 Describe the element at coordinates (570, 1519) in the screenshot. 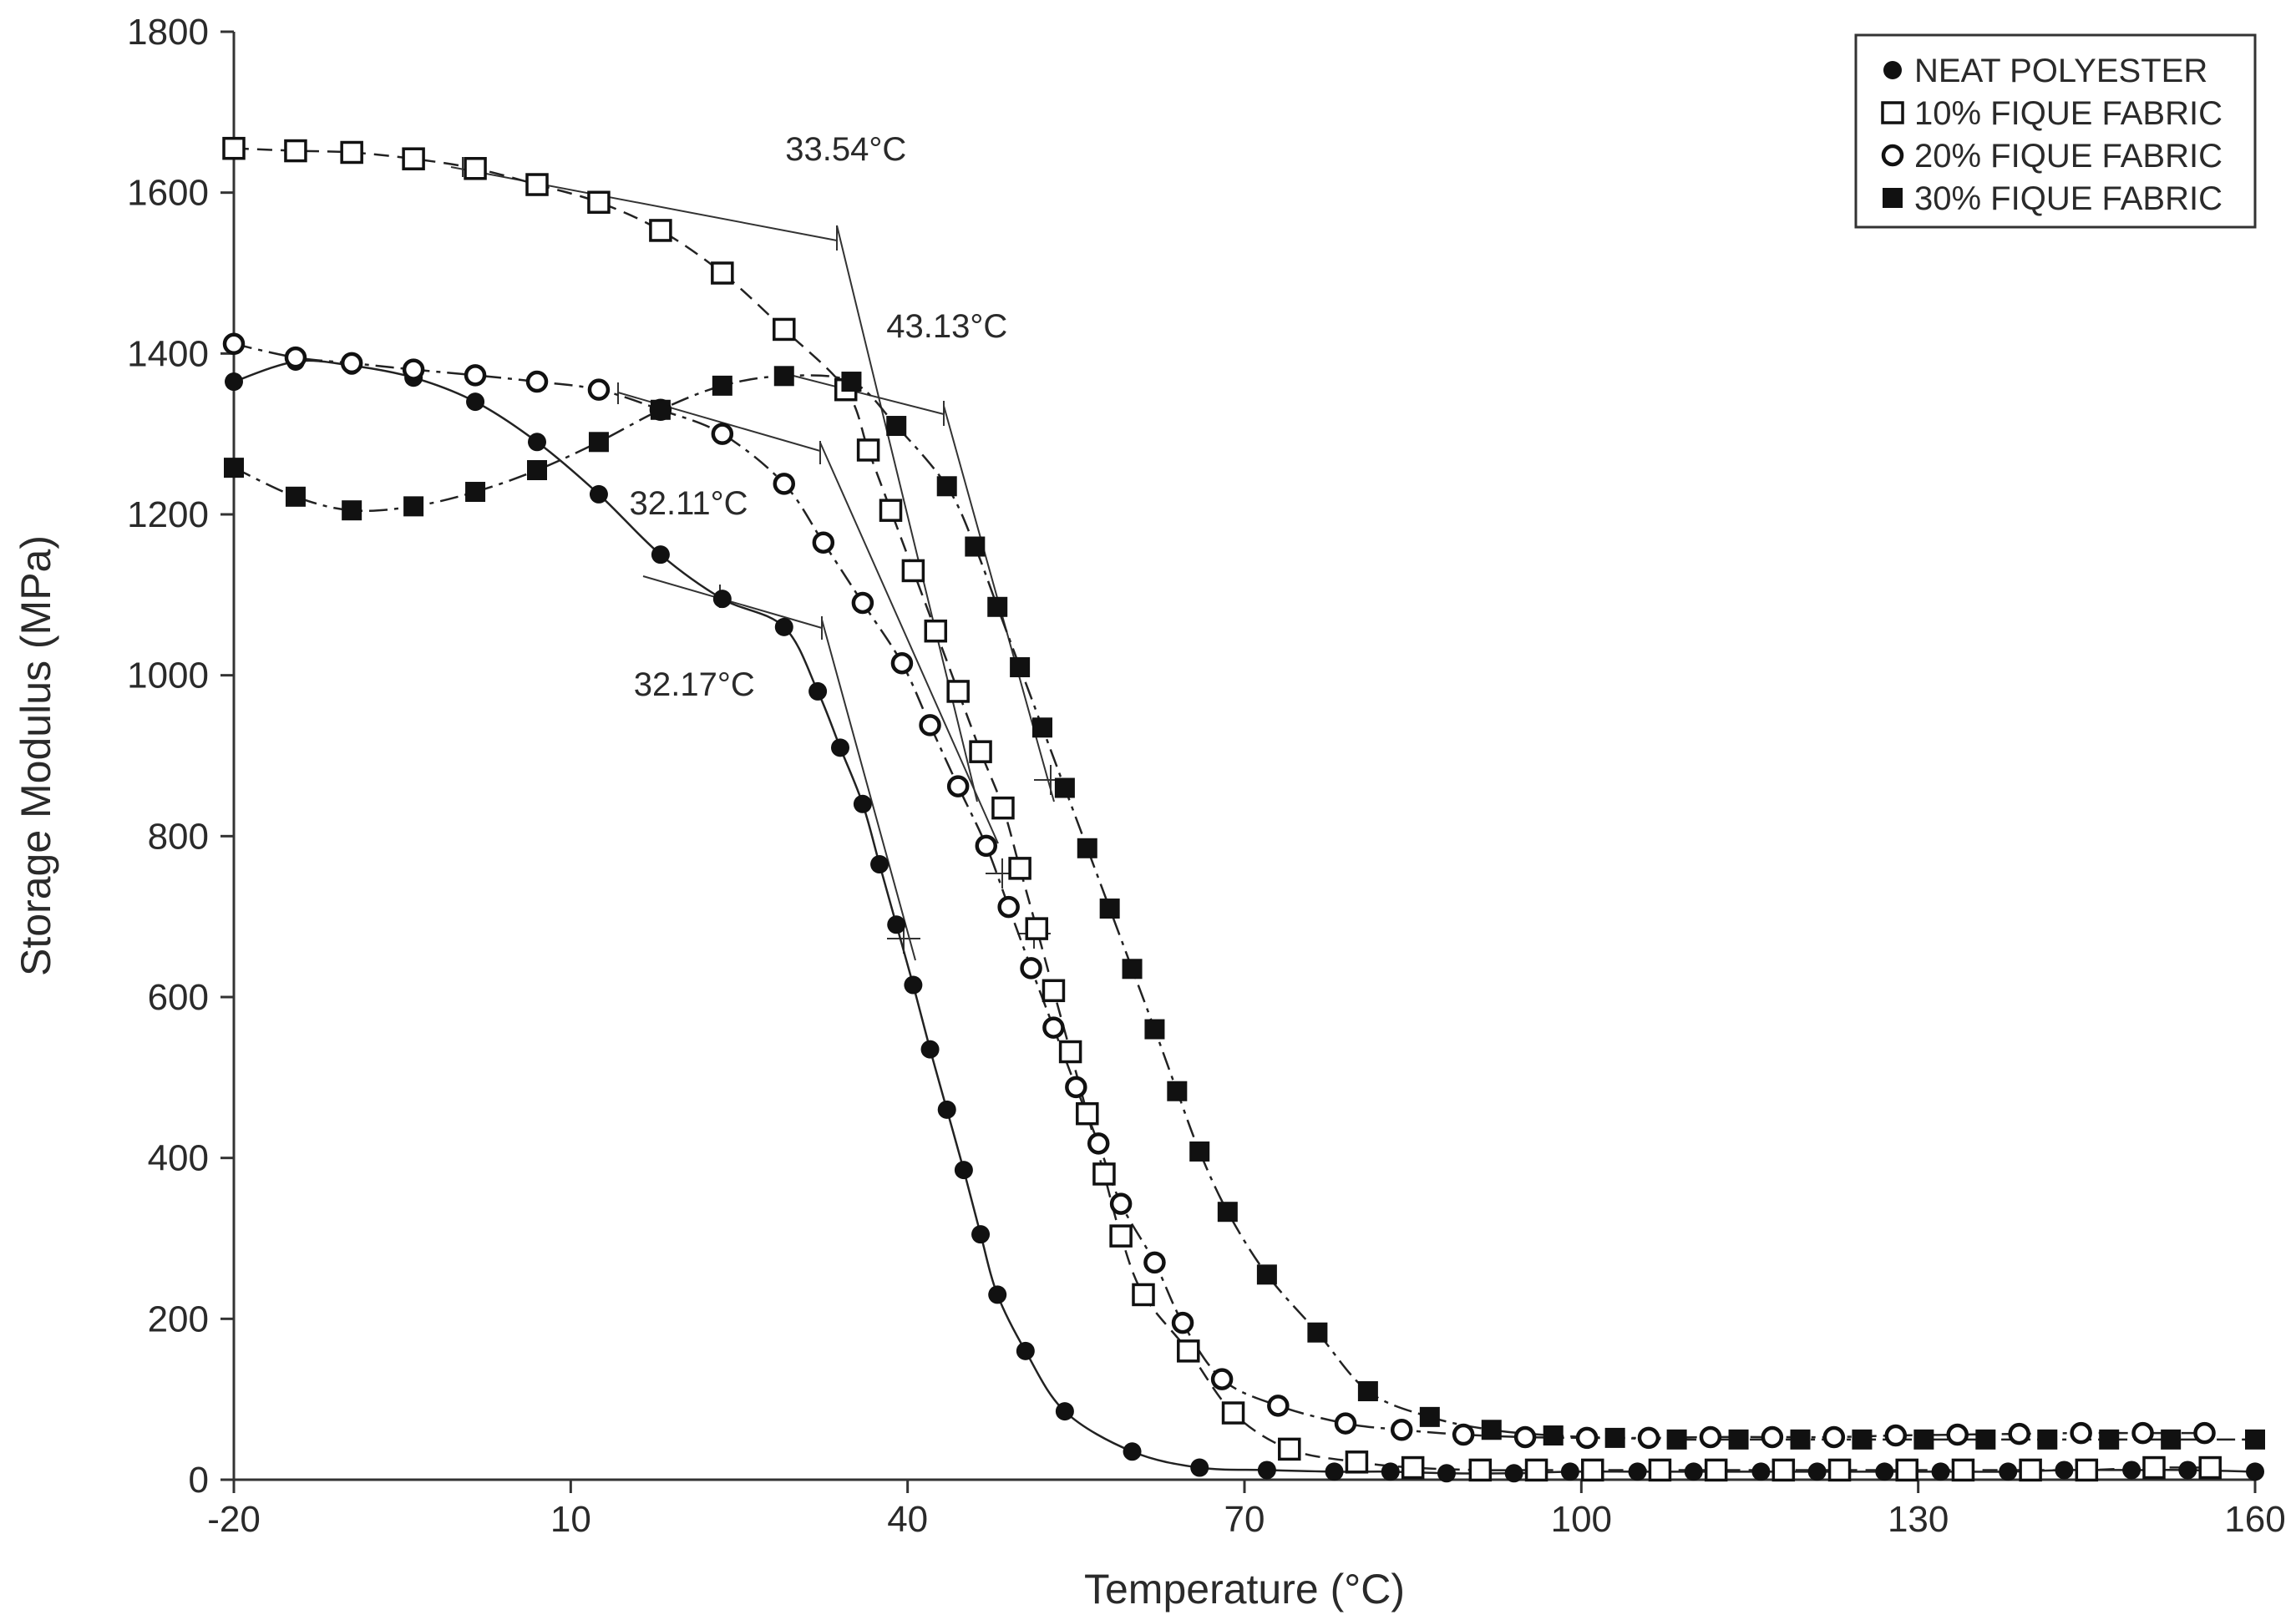

I see `x-tick-label: 10` at that location.